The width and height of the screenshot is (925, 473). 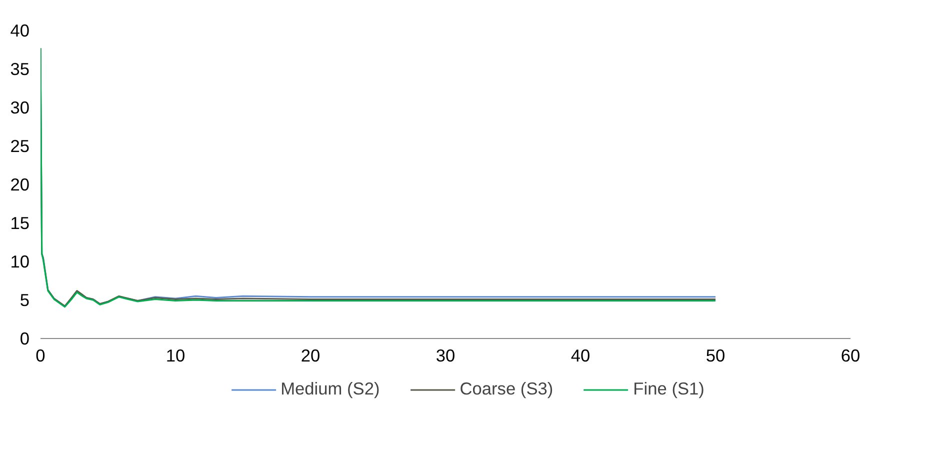 I want to click on x-tick-label: 0, so click(x=41, y=356).